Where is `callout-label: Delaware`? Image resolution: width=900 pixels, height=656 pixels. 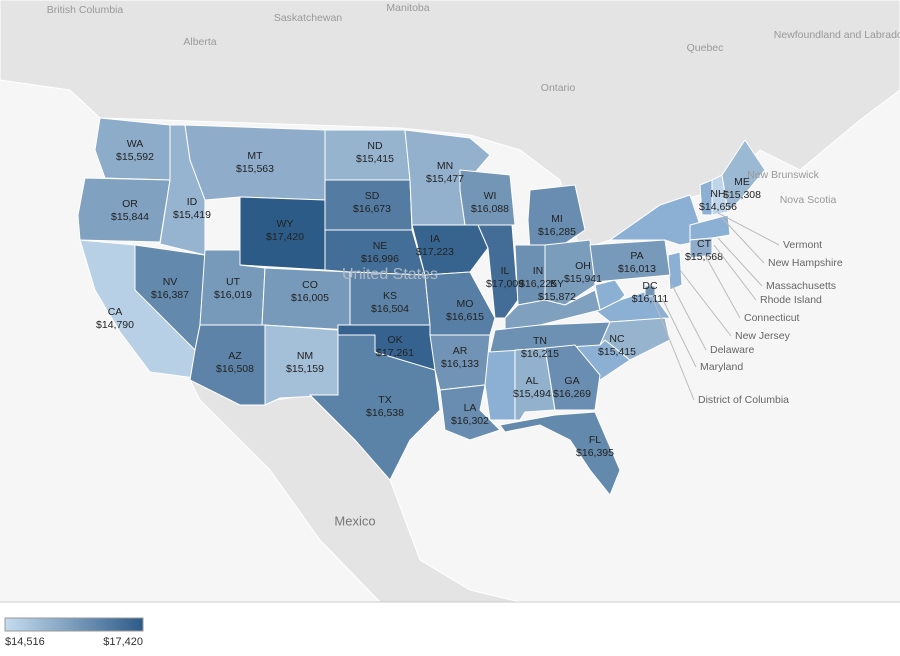 callout-label: Delaware is located at coordinates (732, 350).